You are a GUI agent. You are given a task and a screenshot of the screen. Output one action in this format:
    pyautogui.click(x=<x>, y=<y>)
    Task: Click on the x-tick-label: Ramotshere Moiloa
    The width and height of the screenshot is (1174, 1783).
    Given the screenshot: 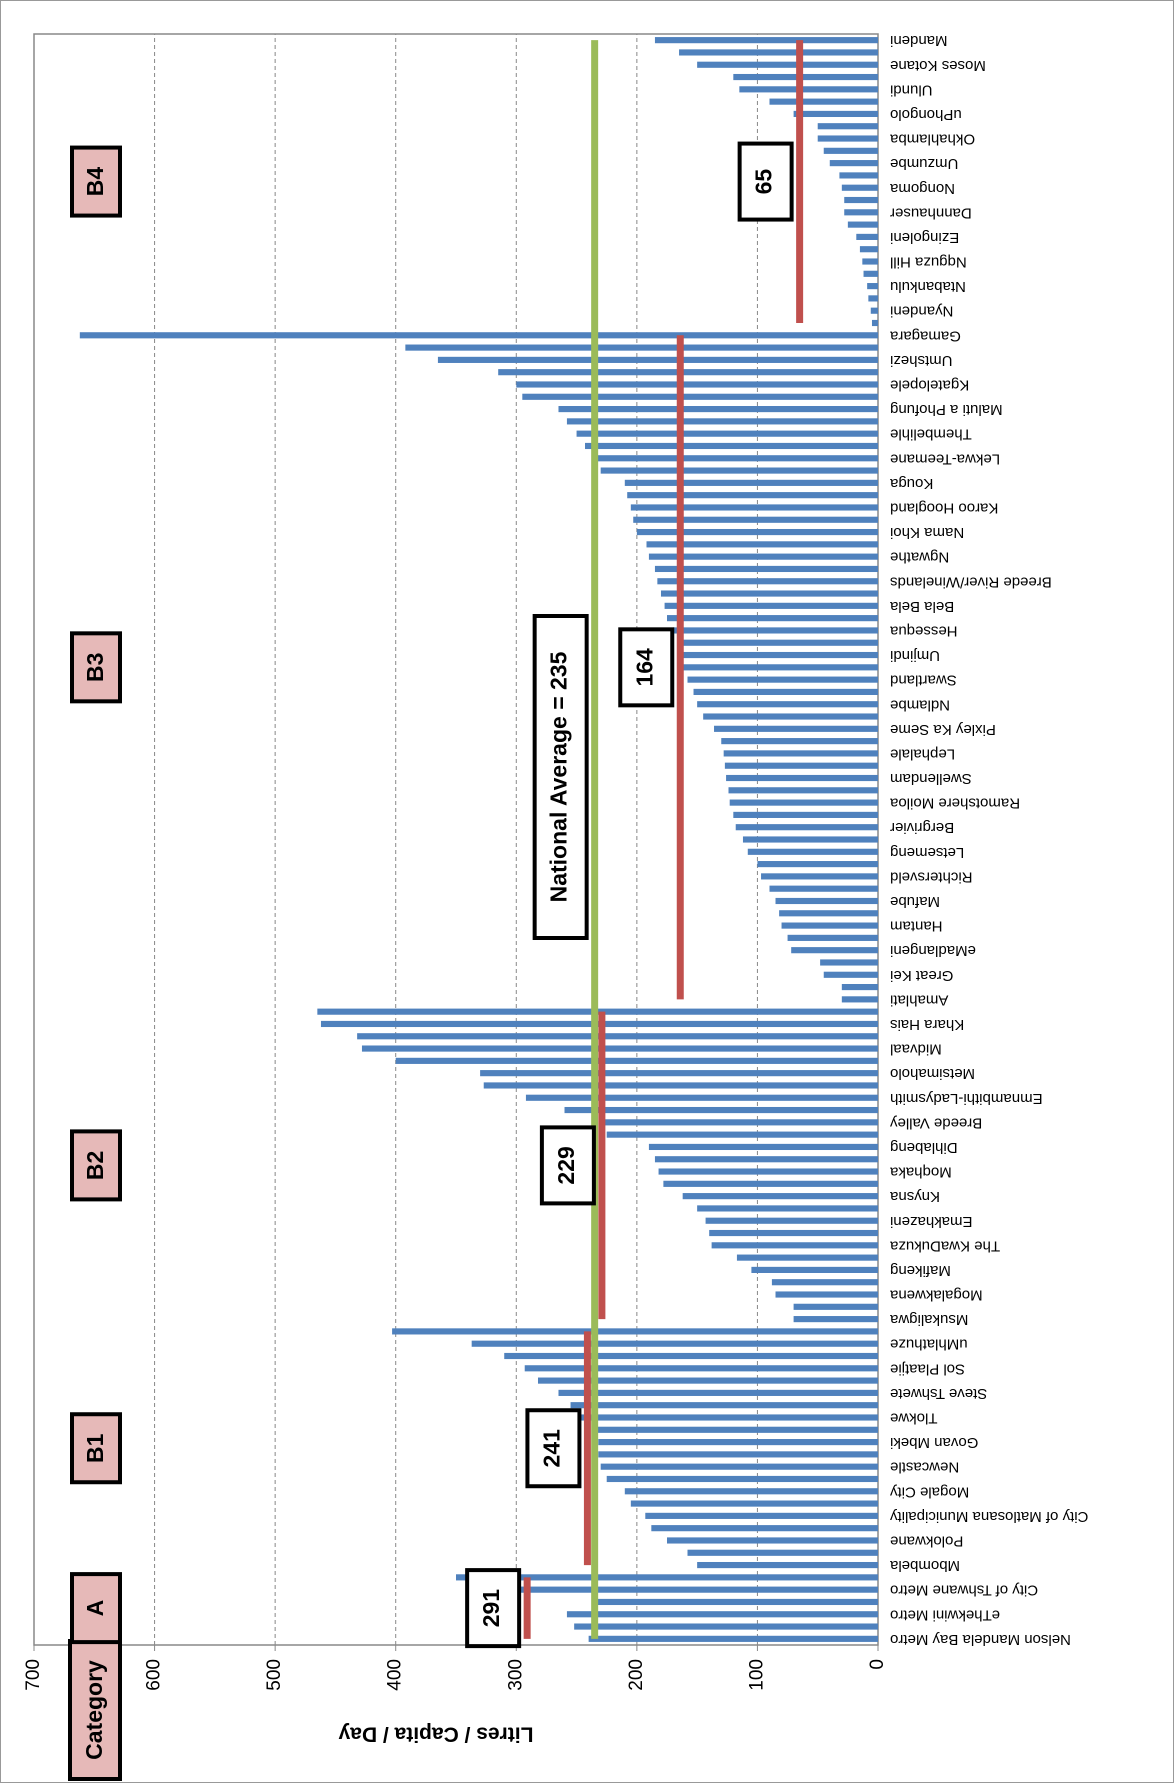 What is the action you would take?
    pyautogui.click(x=954, y=803)
    